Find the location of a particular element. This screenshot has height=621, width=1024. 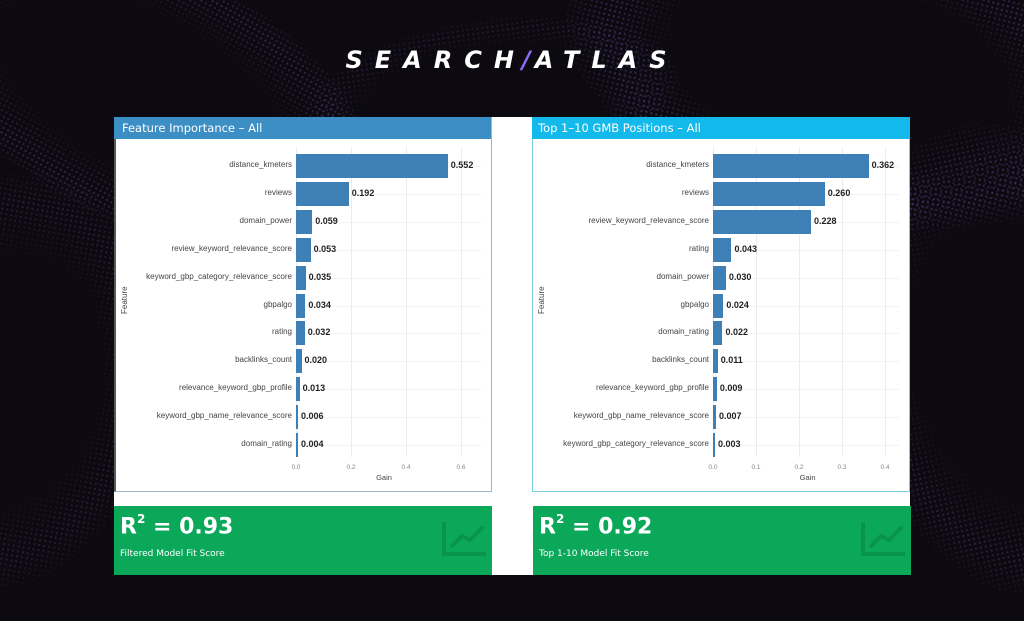

r-squared-value: R2 = 0.93 is located at coordinates (177, 526).